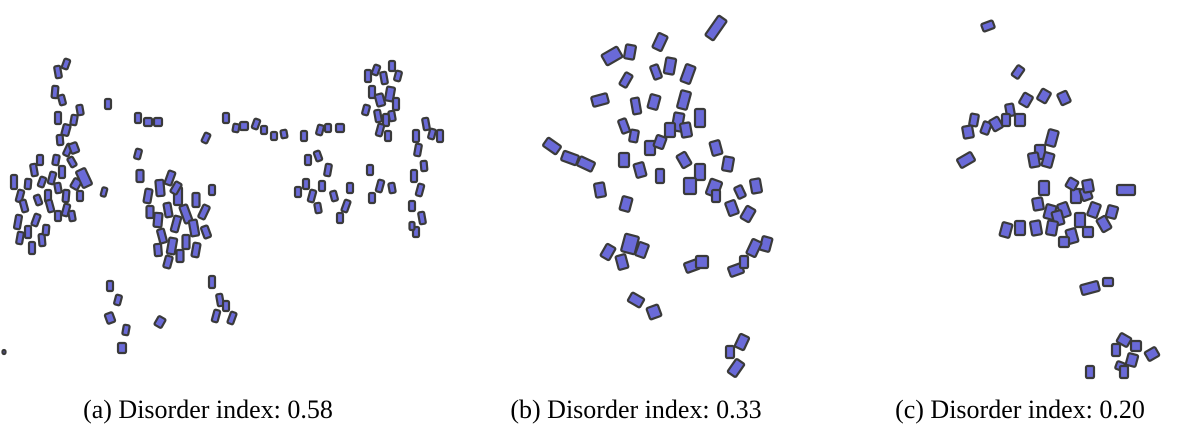 The width and height of the screenshot is (1182, 434). What do you see at coordinates (1020, 409) in the screenshot?
I see `caption-c: (c) Disorder index: 0.20` at bounding box center [1020, 409].